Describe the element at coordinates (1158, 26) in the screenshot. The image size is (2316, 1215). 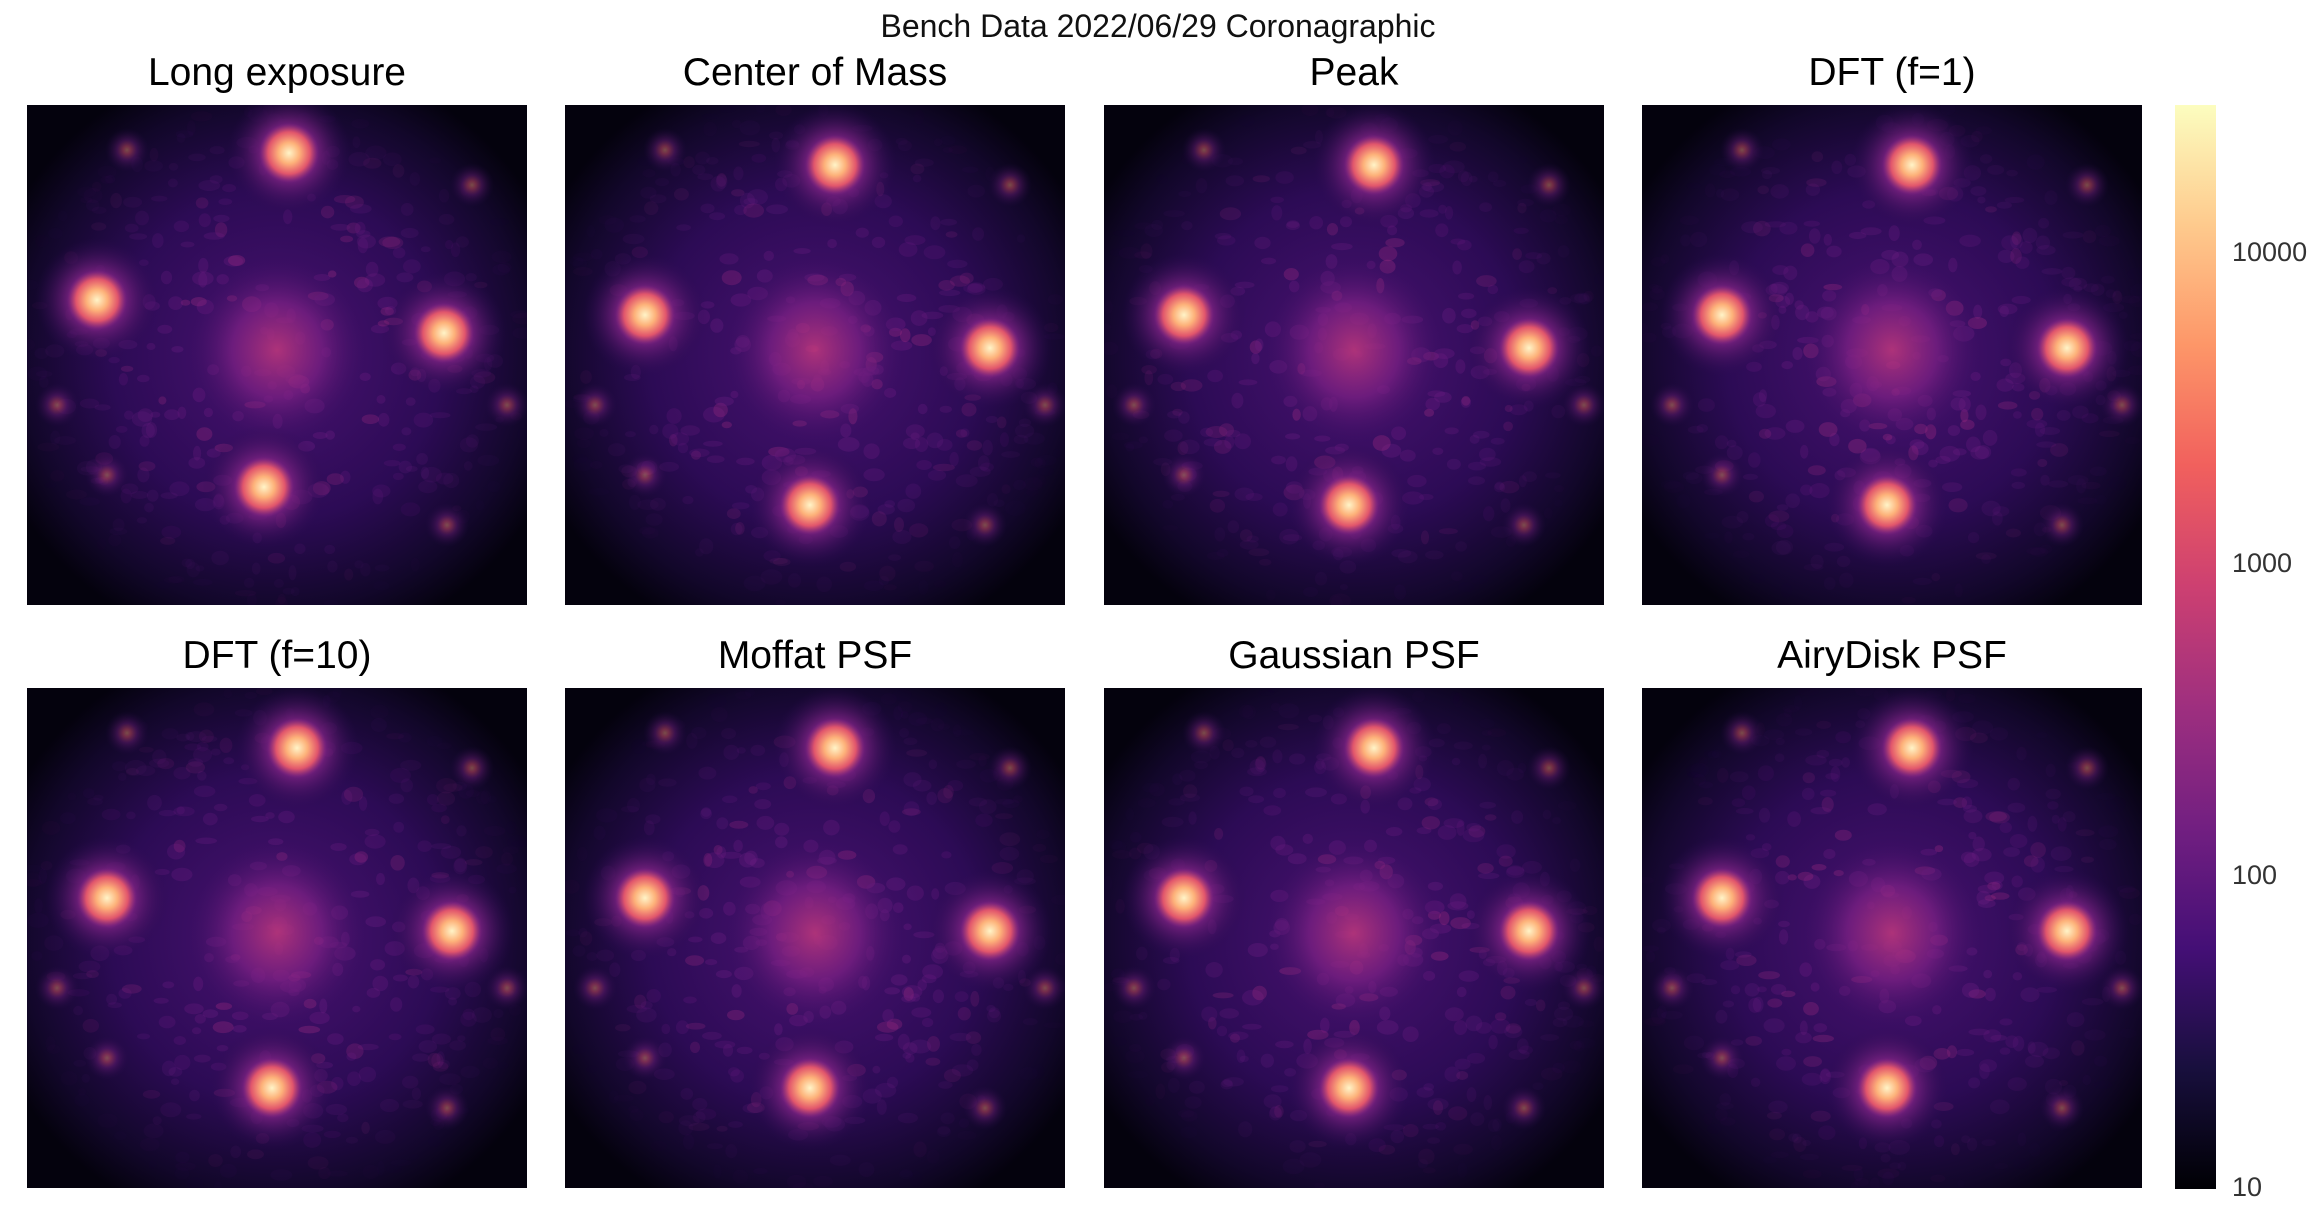
I see `figure-suptitle: Bench Data 2022/06/29 Coronagraphic` at that location.